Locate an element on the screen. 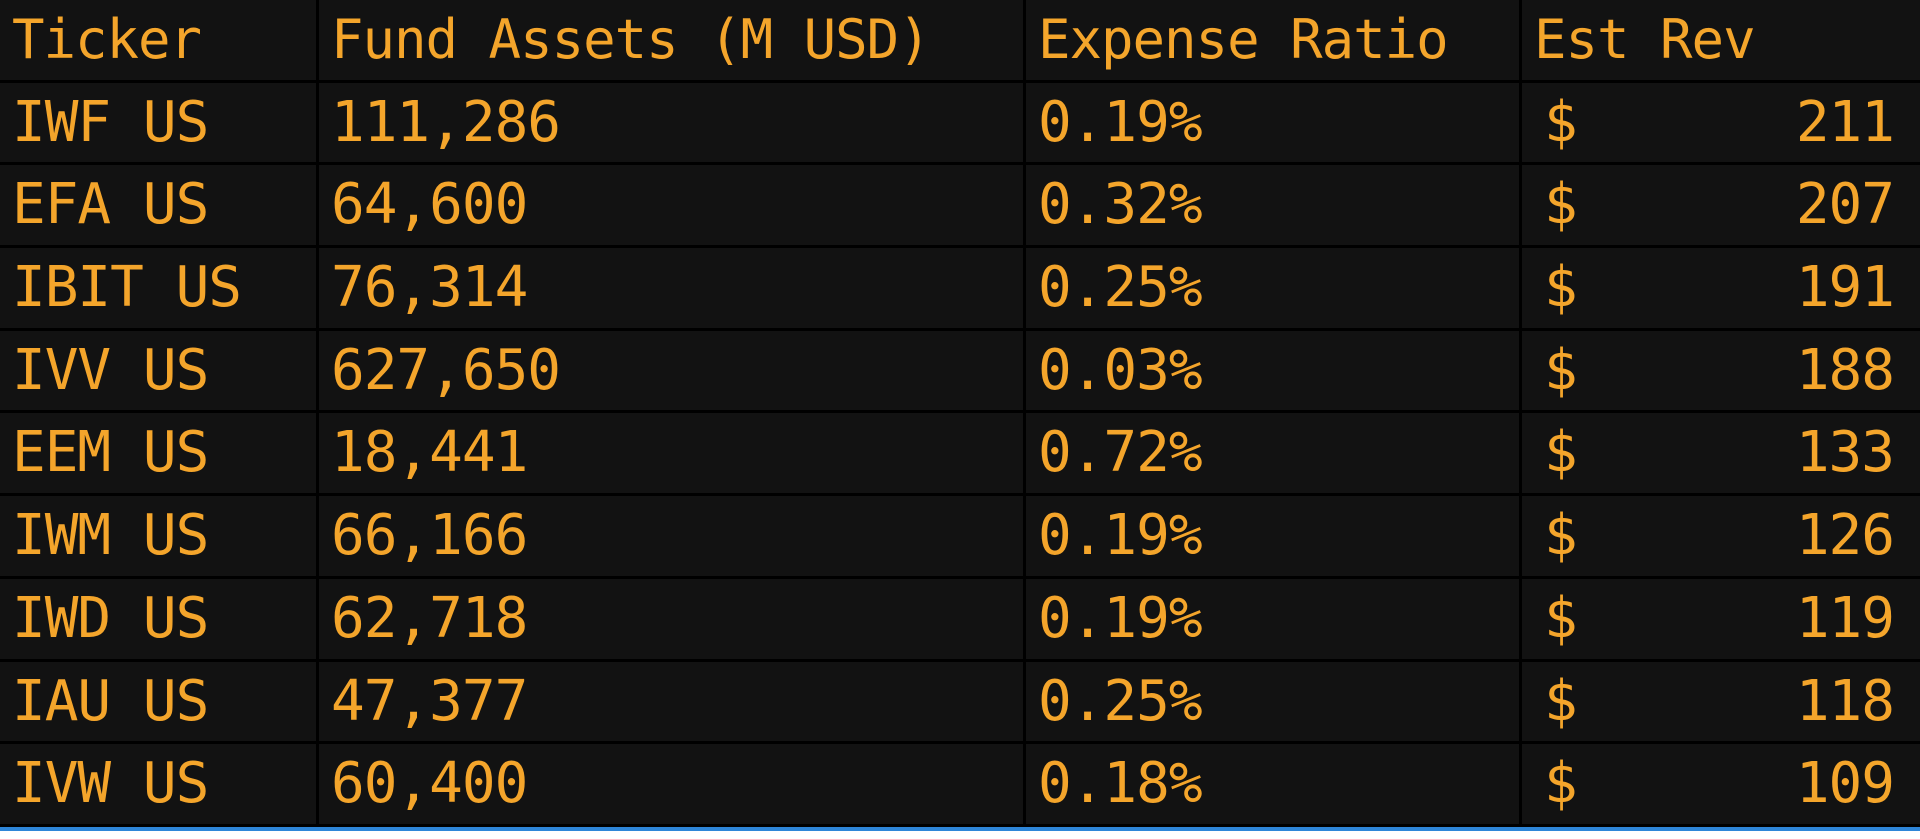 The height and width of the screenshot is (839, 1920). ticker-cell: IBIT US is located at coordinates (159, 289).